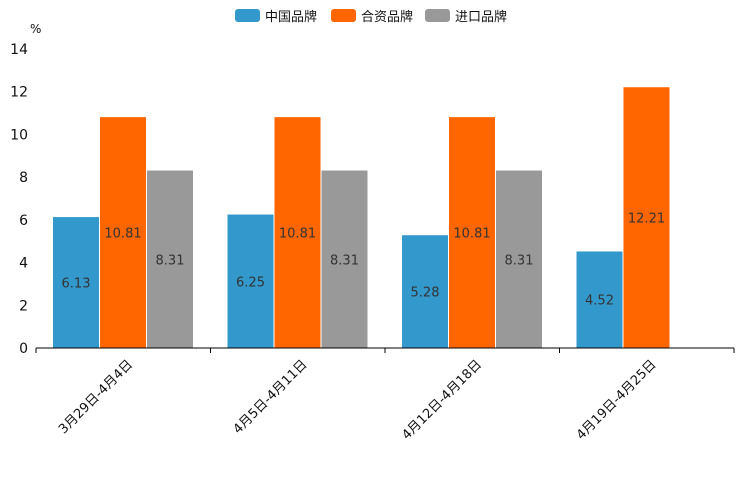  What do you see at coordinates (23, 178) in the screenshot?
I see `y-tick-label: 8` at bounding box center [23, 178].